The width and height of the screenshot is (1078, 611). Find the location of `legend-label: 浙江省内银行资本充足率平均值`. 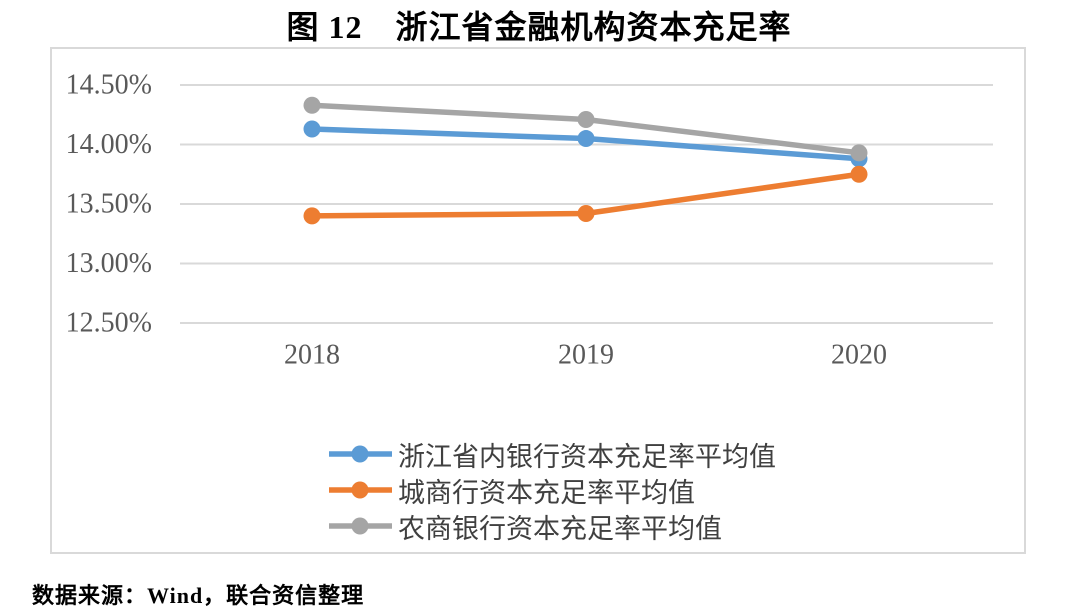

legend-label: 浙江省内银行资本充足率平均值 is located at coordinates (587, 456).